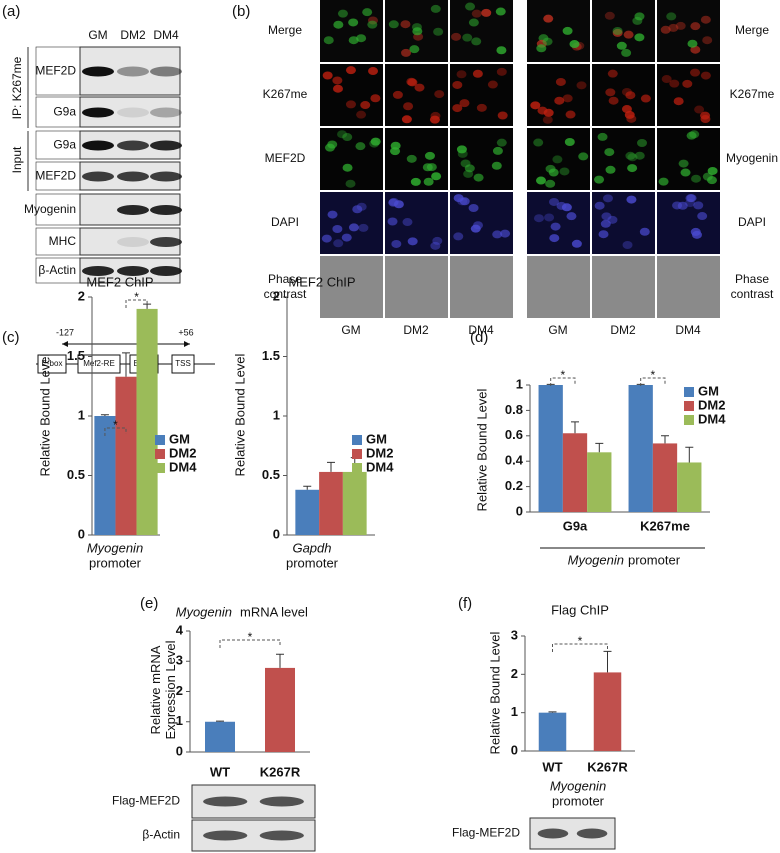 The height and width of the screenshot is (853, 780). Describe the element at coordinates (179, 660) in the screenshot. I see `y-tick-label: 3` at that location.